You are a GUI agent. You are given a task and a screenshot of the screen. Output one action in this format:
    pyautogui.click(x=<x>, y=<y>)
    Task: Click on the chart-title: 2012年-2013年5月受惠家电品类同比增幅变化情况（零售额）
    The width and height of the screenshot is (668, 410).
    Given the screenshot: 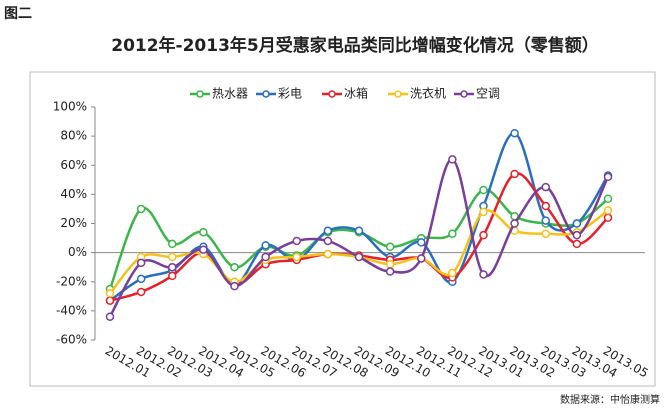 What is the action you would take?
    pyautogui.click(x=355, y=45)
    